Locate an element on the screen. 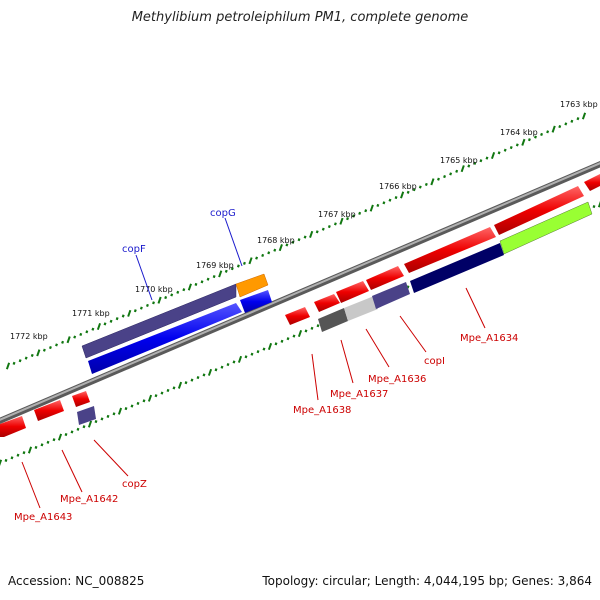 This screenshot has height=600, width=600. gene-Mpe_A1643 is located at coordinates (13, 426).